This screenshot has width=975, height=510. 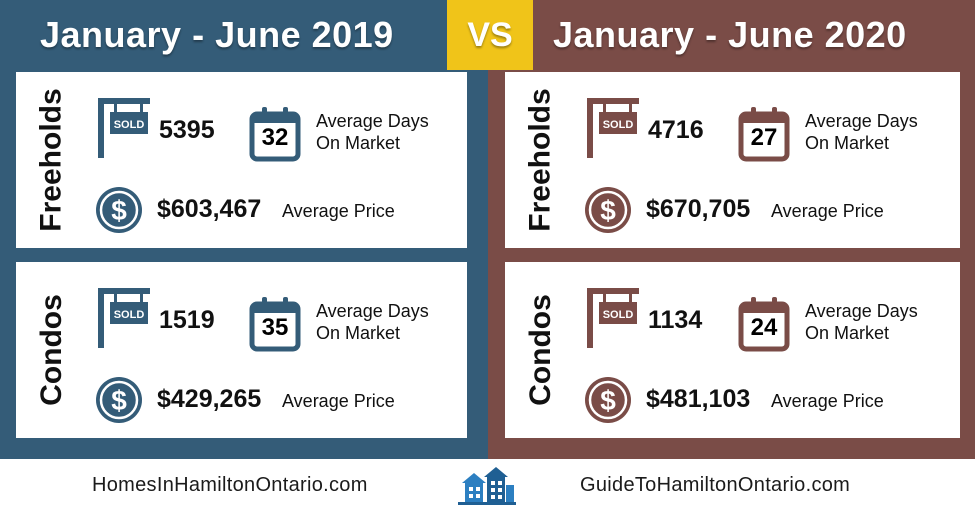 I want to click on title-2019: January - June 2019, so click(x=217, y=34).